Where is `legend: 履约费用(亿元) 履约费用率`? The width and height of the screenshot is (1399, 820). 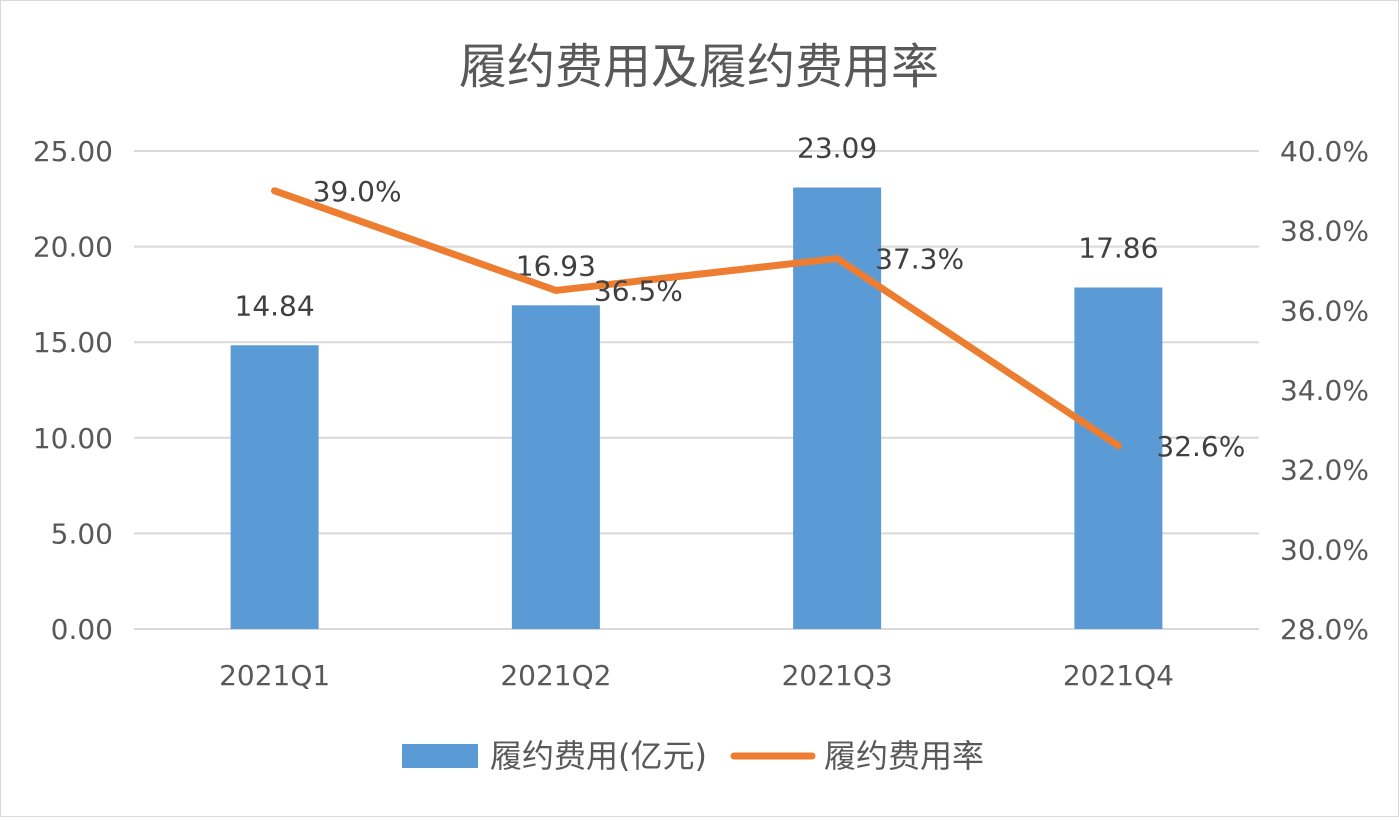 legend: 履约费用(亿元) 履约费用率 is located at coordinates (693, 756).